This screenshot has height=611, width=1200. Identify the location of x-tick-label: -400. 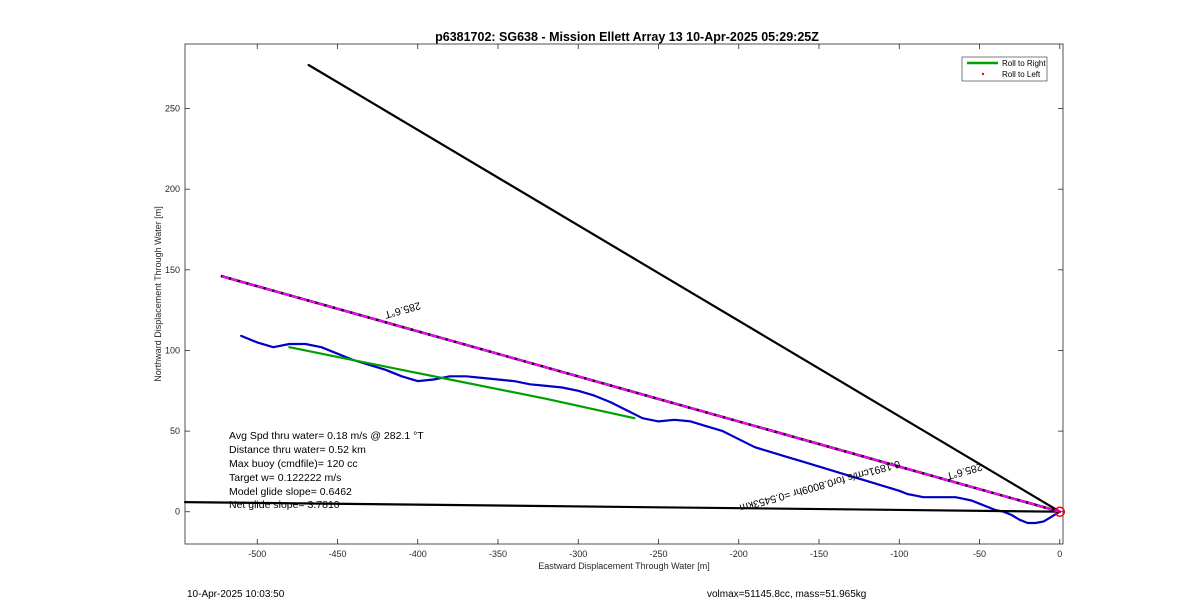
(418, 554).